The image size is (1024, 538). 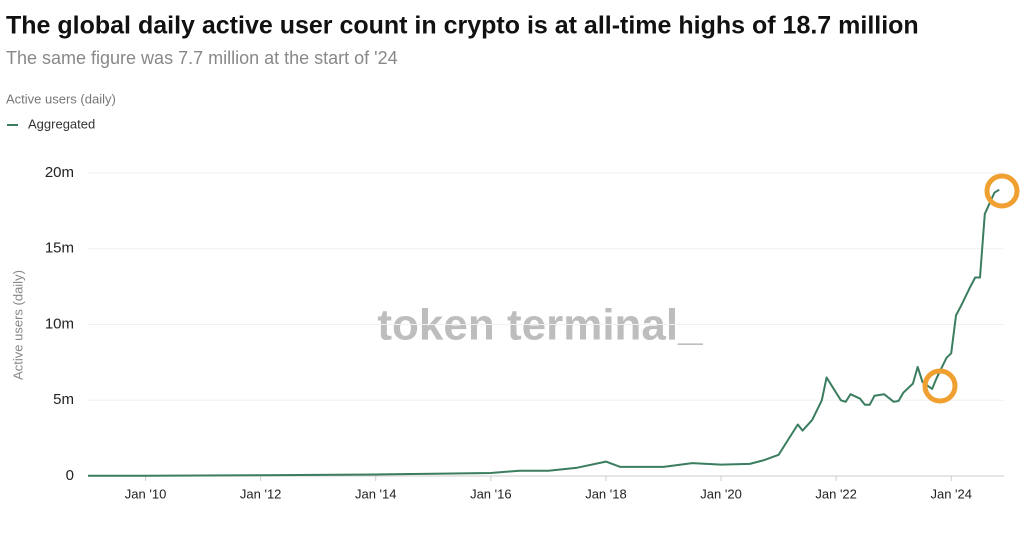 What do you see at coordinates (376, 493) in the screenshot?
I see `x-tick-label: Jan '14` at bounding box center [376, 493].